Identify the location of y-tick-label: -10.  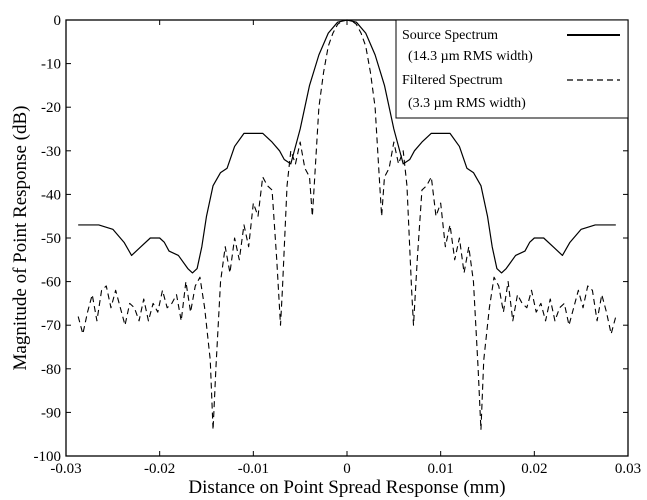
(51, 65).